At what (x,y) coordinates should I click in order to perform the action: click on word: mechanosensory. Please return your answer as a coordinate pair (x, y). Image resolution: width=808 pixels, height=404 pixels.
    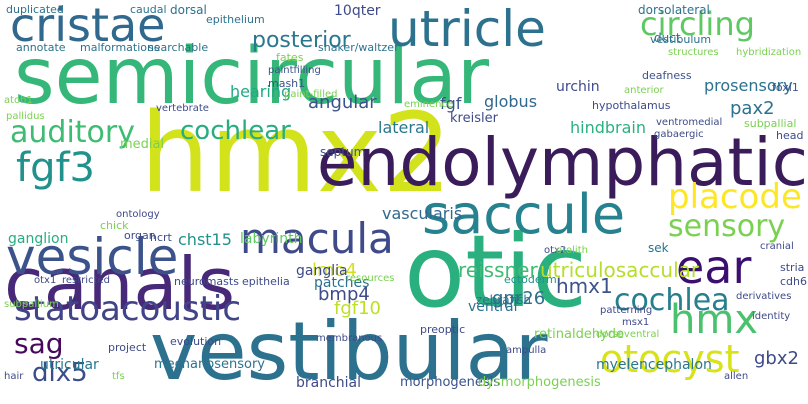
    Looking at the image, I should click on (209, 364).